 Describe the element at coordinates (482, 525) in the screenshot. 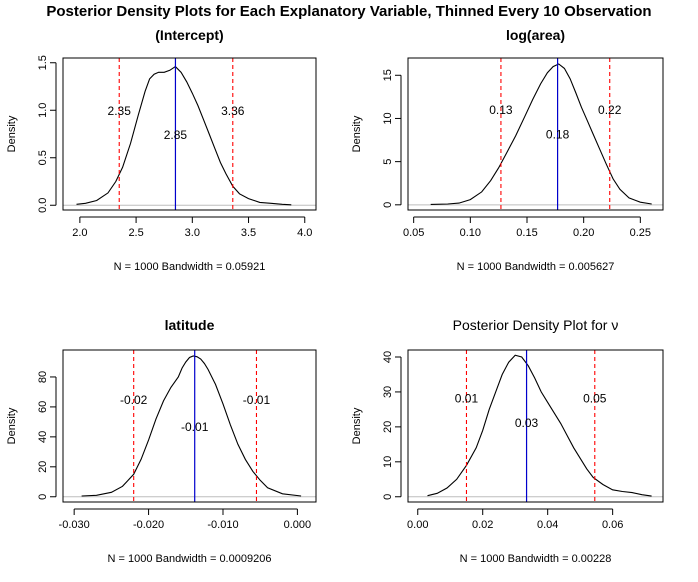

I see `x-tick-label: 0.02` at that location.